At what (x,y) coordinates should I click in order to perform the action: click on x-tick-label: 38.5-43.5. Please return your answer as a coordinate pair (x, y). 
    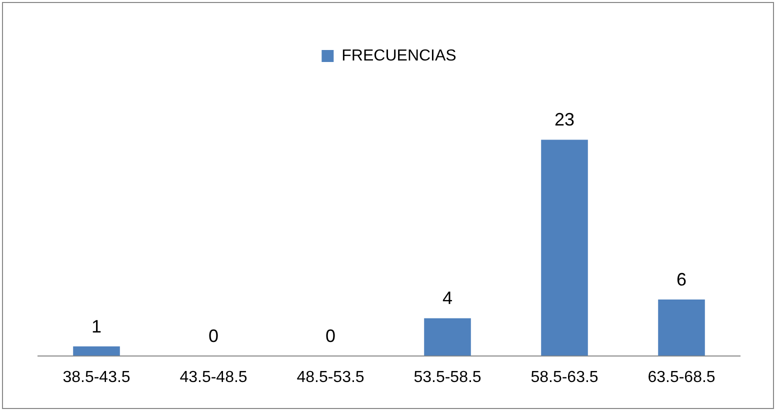
    Looking at the image, I should click on (96, 377).